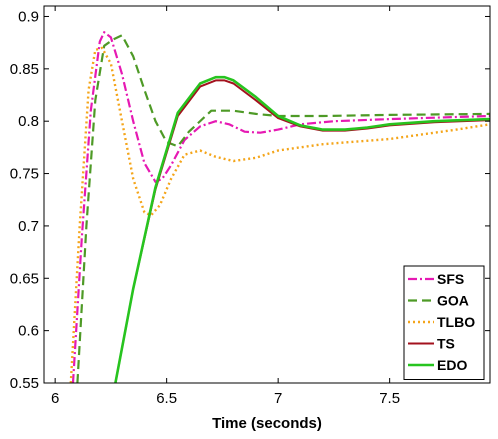  I want to click on legend-label-edo: EDO, so click(452, 365).